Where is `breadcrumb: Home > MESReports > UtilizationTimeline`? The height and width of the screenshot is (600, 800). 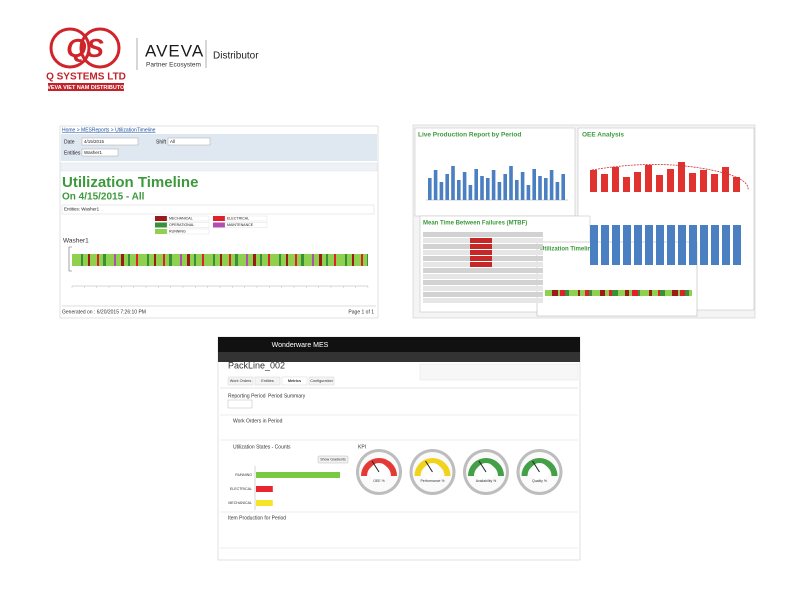 breadcrumb: Home > MESReports > UtilizationTimeline is located at coordinates (109, 130).